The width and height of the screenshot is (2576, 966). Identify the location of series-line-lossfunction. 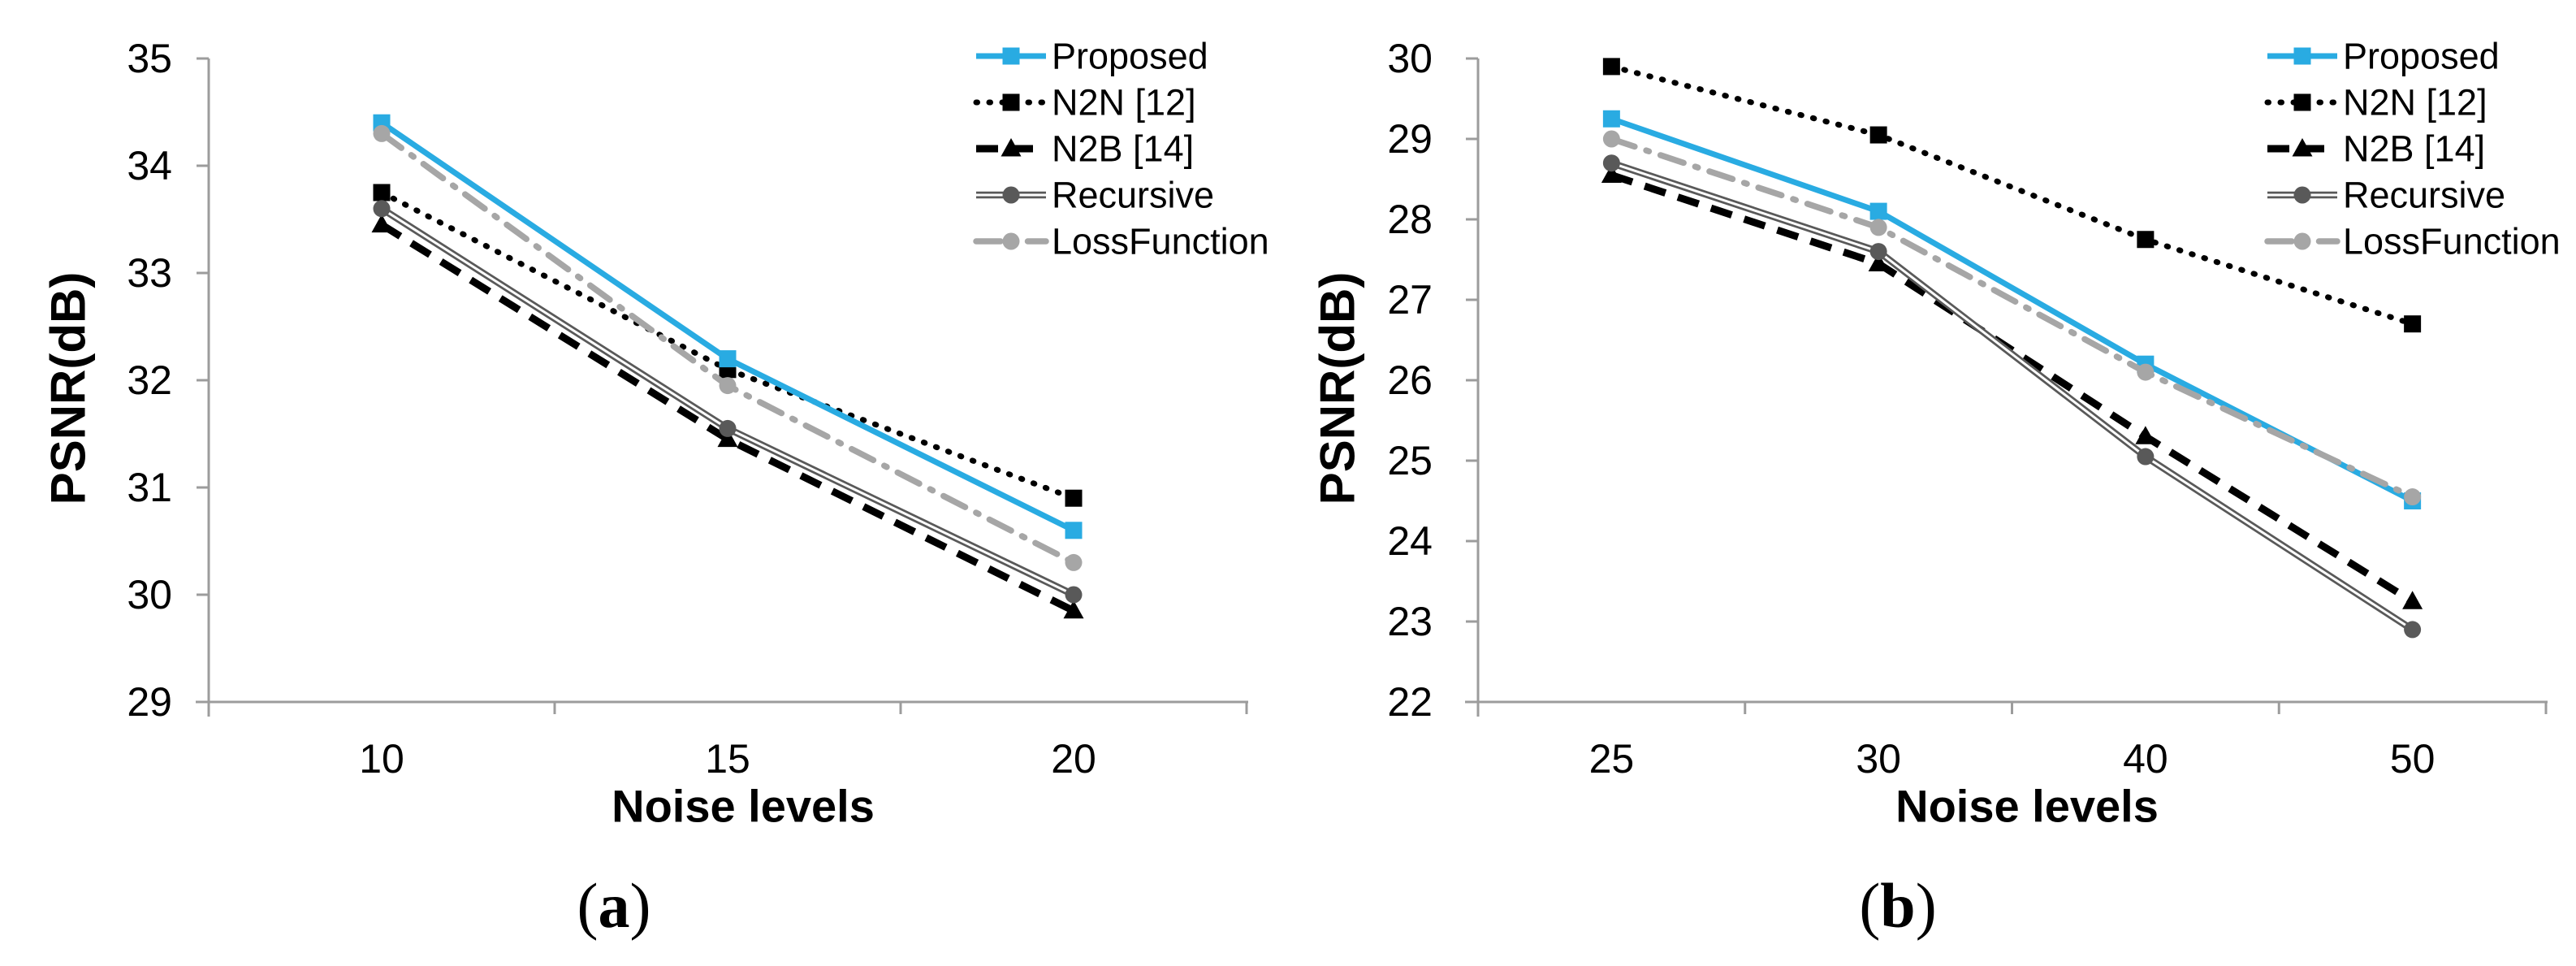
(2012, 318).